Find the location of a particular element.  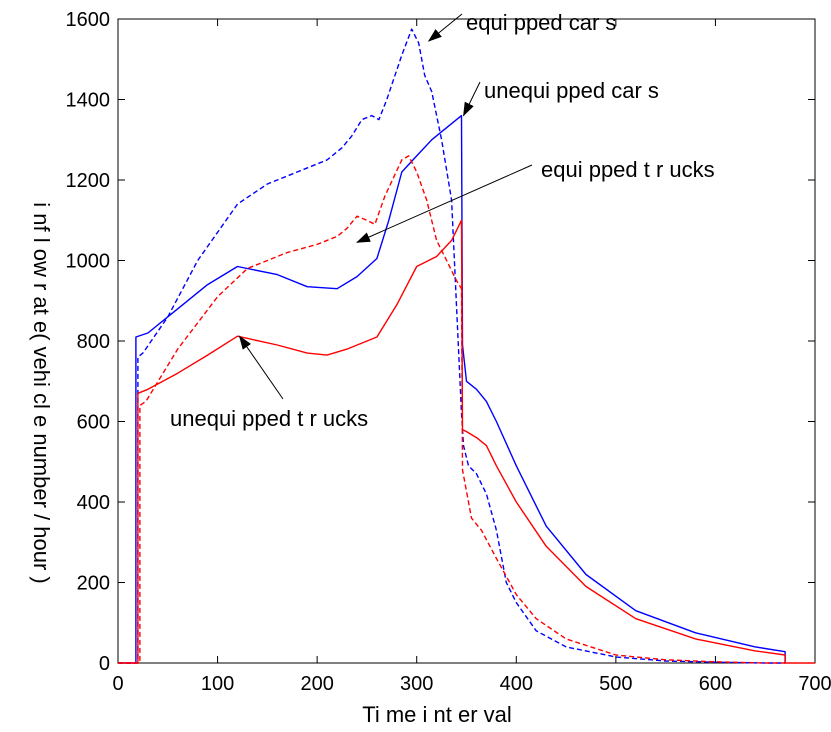

x-tick-label: 500 is located at coordinates (615, 684).